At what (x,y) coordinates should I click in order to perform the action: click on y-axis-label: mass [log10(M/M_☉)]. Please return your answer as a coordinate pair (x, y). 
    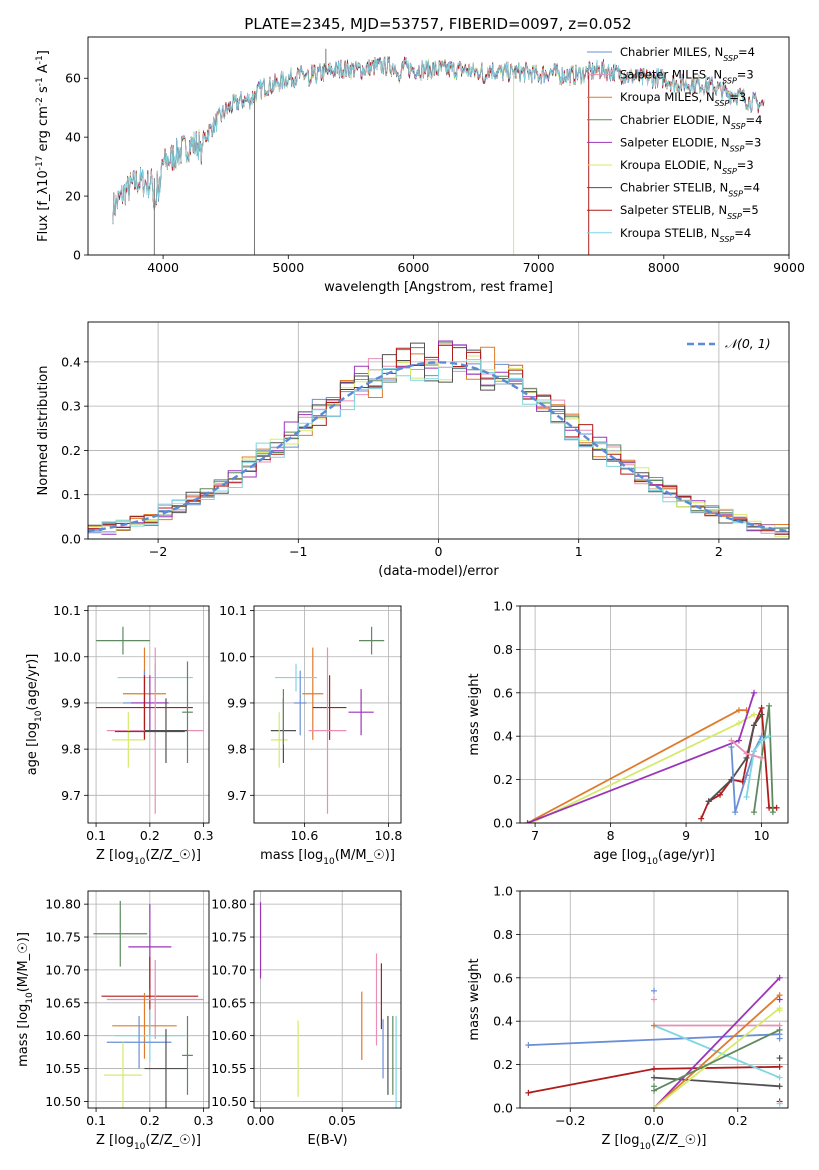
    Looking at the image, I should click on (25, 999).